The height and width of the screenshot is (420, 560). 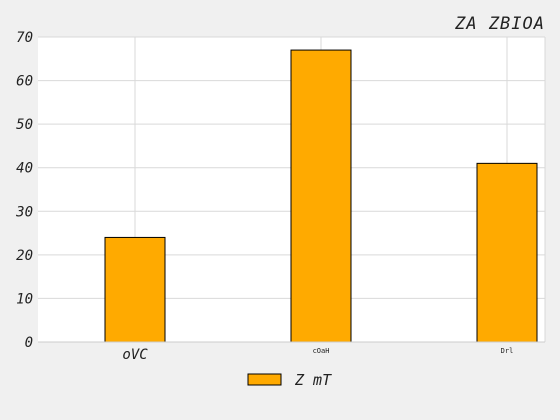 What do you see at coordinates (135, 289) in the screenshot?
I see `bar-oVC` at bounding box center [135, 289].